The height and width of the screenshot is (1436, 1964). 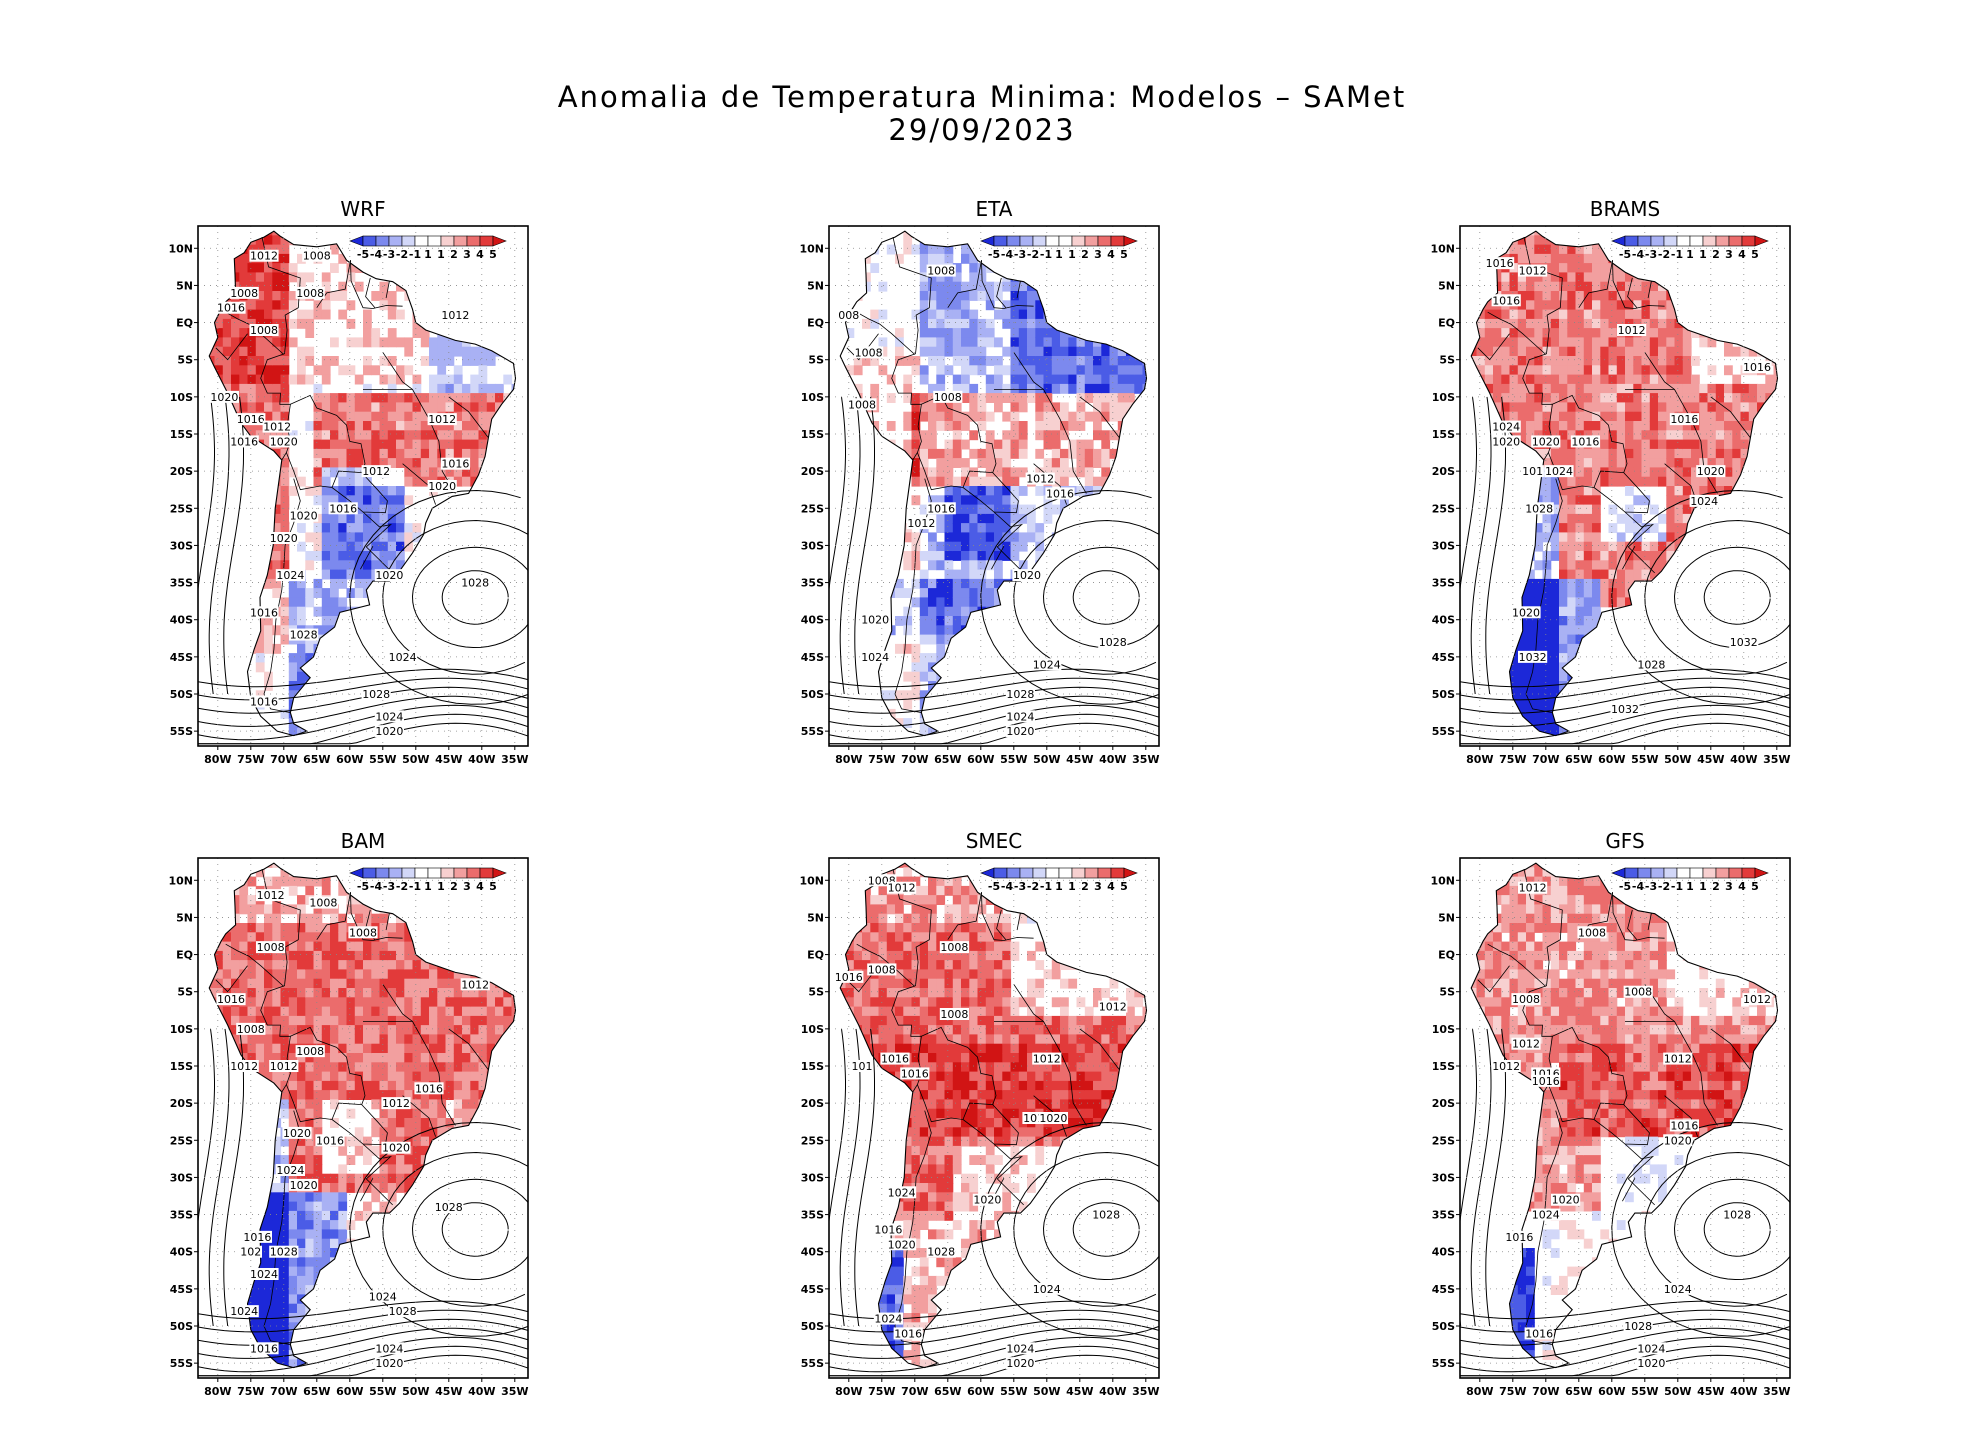 What do you see at coordinates (363, 254) in the screenshot?
I see `colorbar-label: -5` at bounding box center [363, 254].